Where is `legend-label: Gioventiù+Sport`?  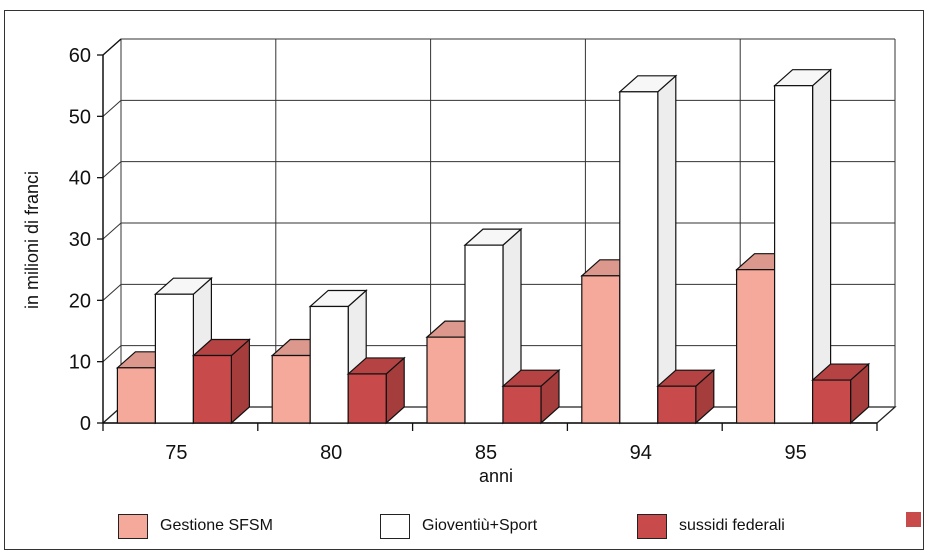 legend-label: Gioventiù+Sport is located at coordinates (480, 525).